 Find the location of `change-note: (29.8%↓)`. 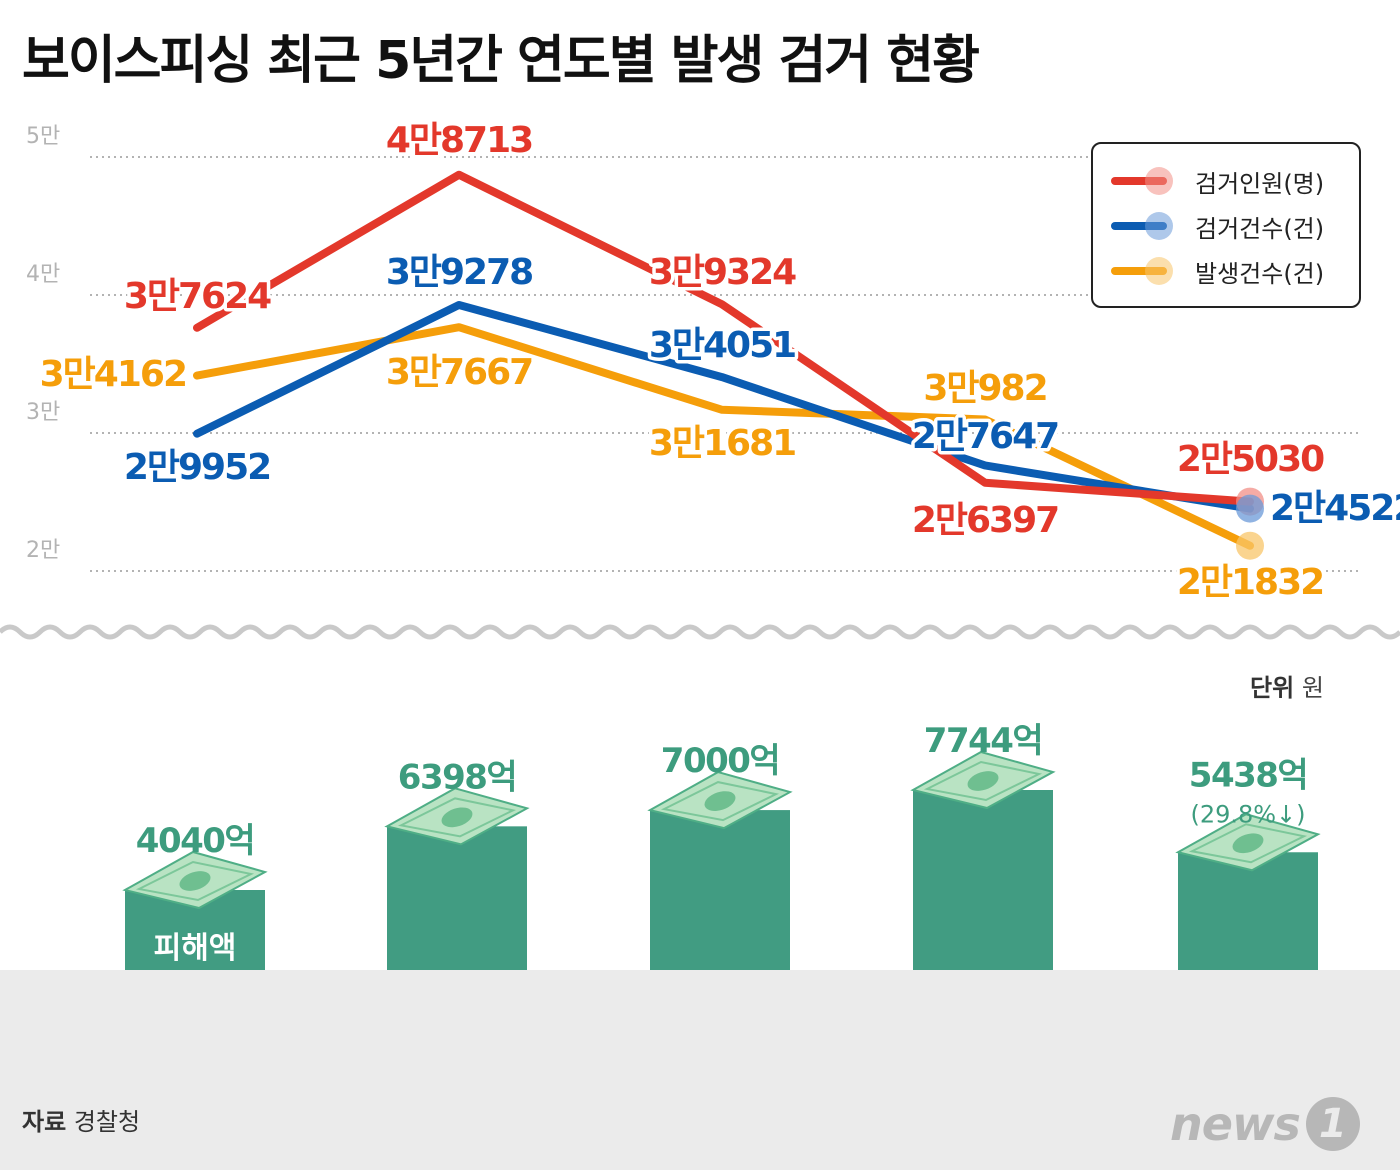

change-note: (29.8%↓) is located at coordinates (1247, 814).